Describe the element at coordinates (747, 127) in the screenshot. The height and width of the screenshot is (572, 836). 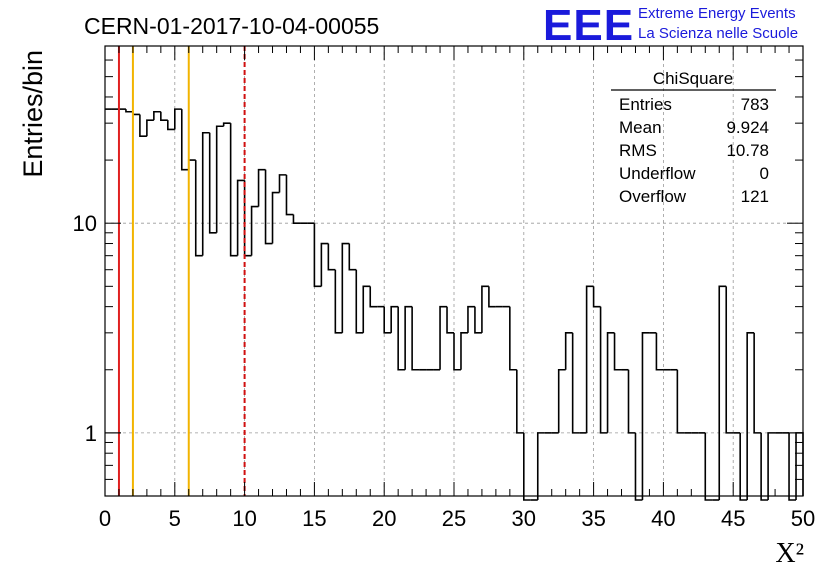
I see `stats-value: 9.924` at that location.